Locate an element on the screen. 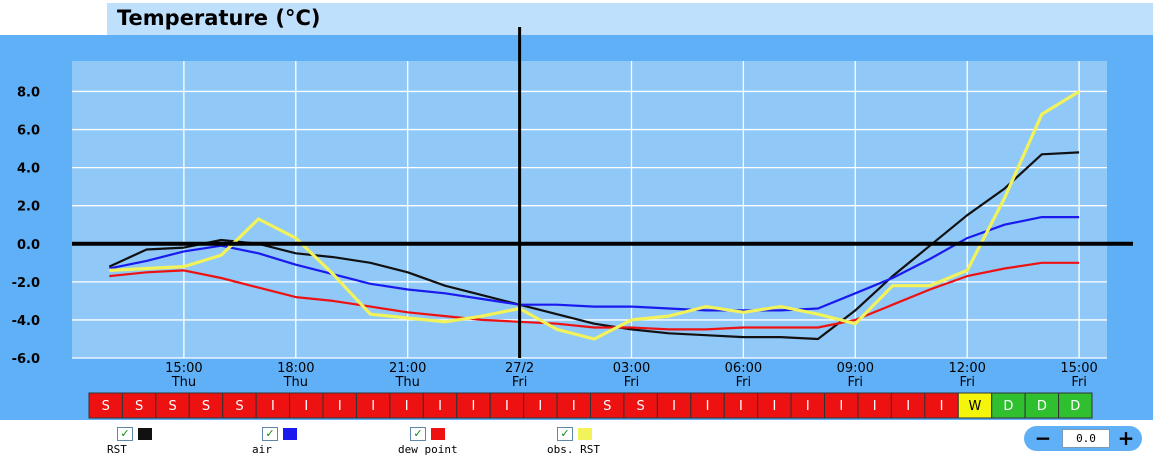 This screenshot has width=1153, height=458. x-tick-time: 09:00 is located at coordinates (855, 368).